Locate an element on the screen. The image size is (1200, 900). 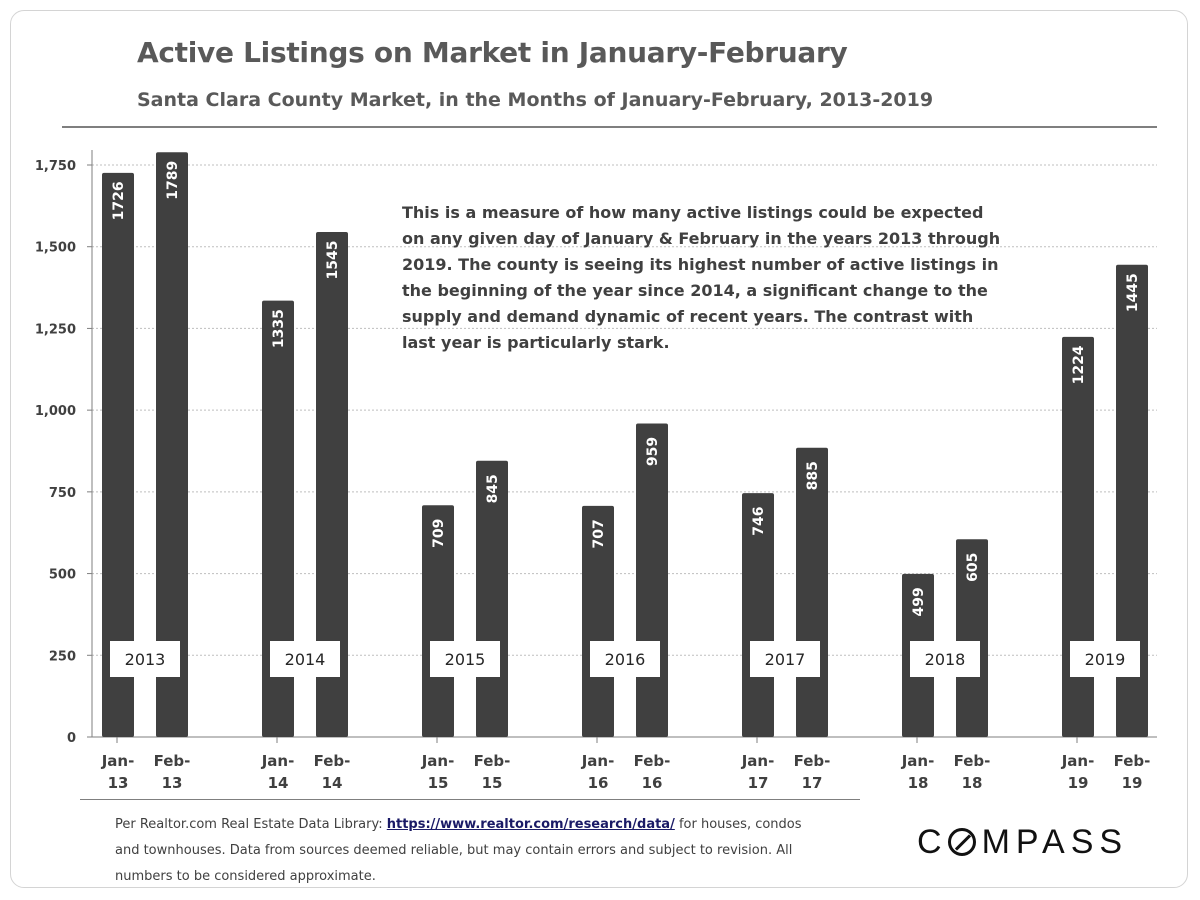
bar-value-label: 845 is located at coordinates (493, 488).